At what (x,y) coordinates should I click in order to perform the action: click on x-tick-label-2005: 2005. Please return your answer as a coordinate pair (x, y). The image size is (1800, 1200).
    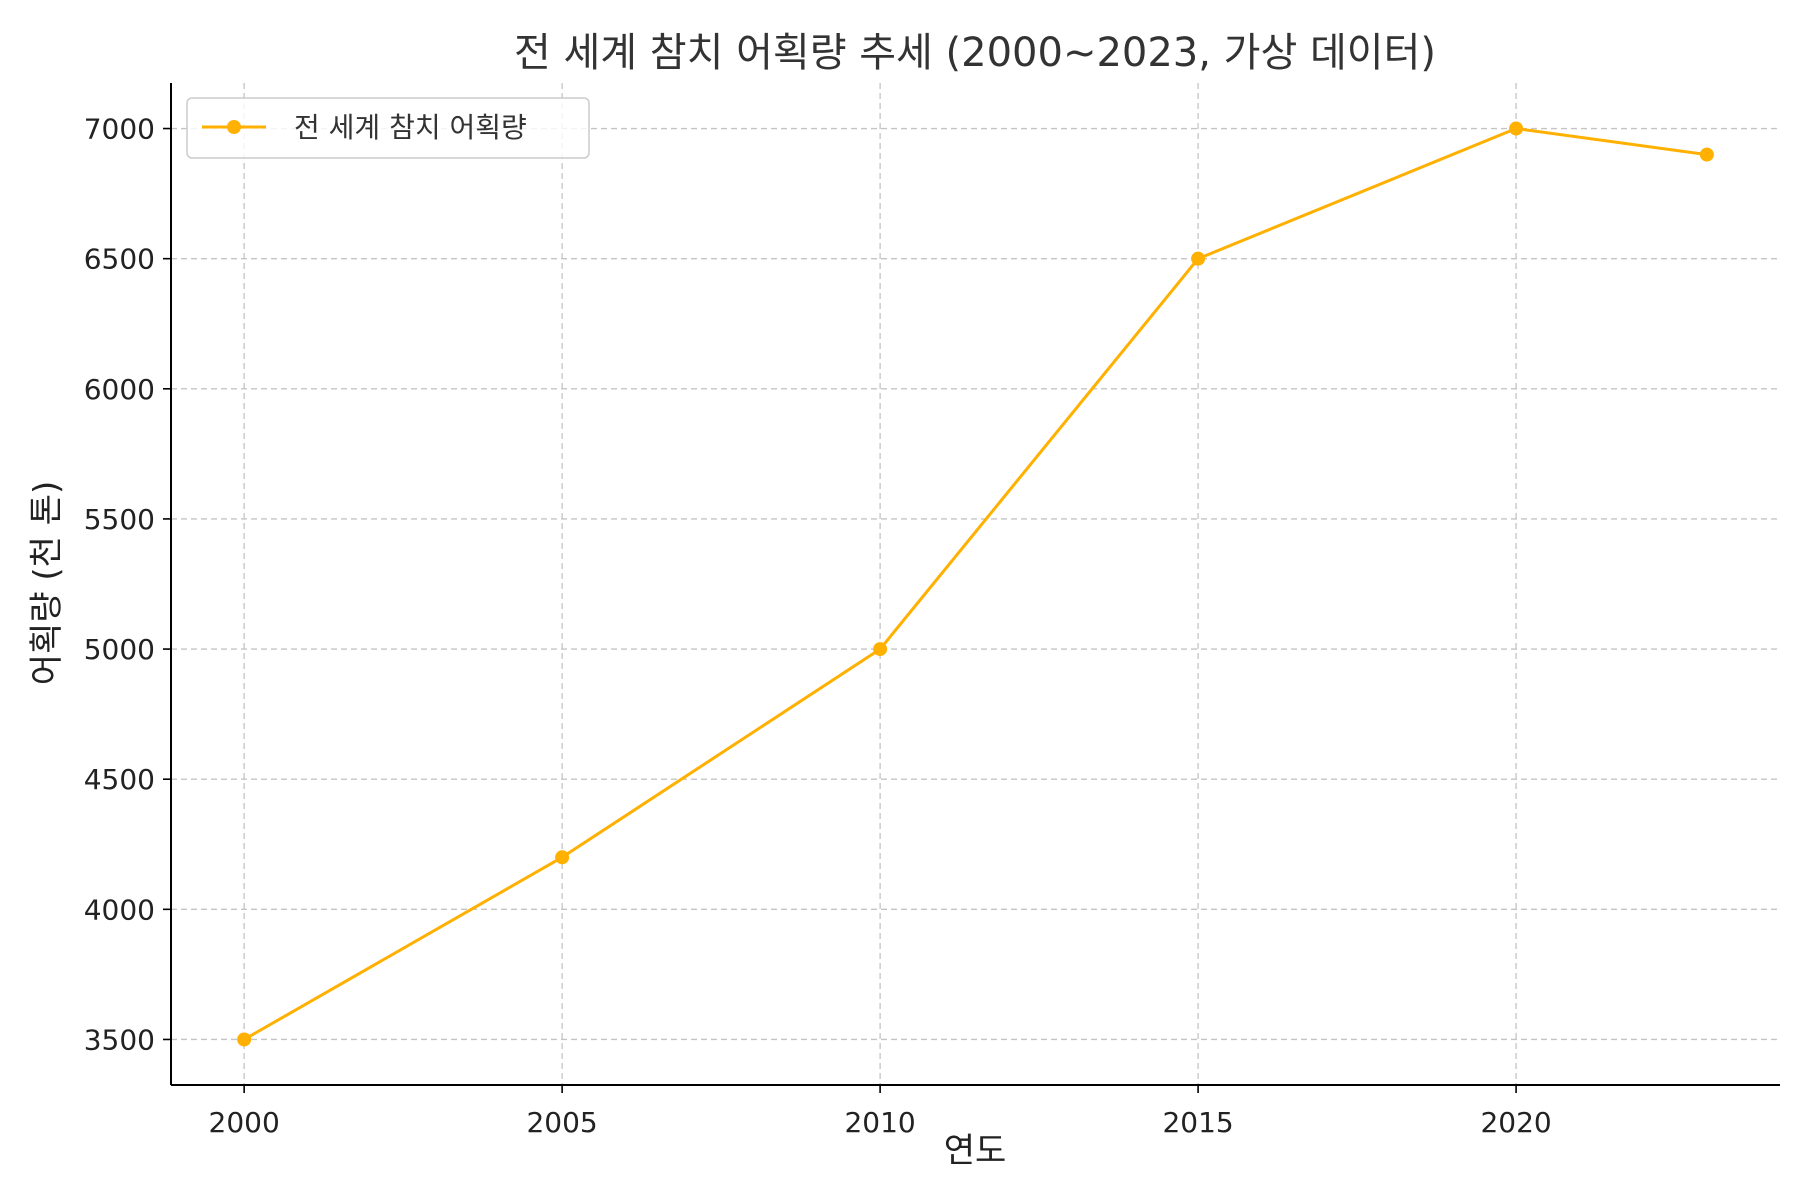
    Looking at the image, I should click on (561, 1122).